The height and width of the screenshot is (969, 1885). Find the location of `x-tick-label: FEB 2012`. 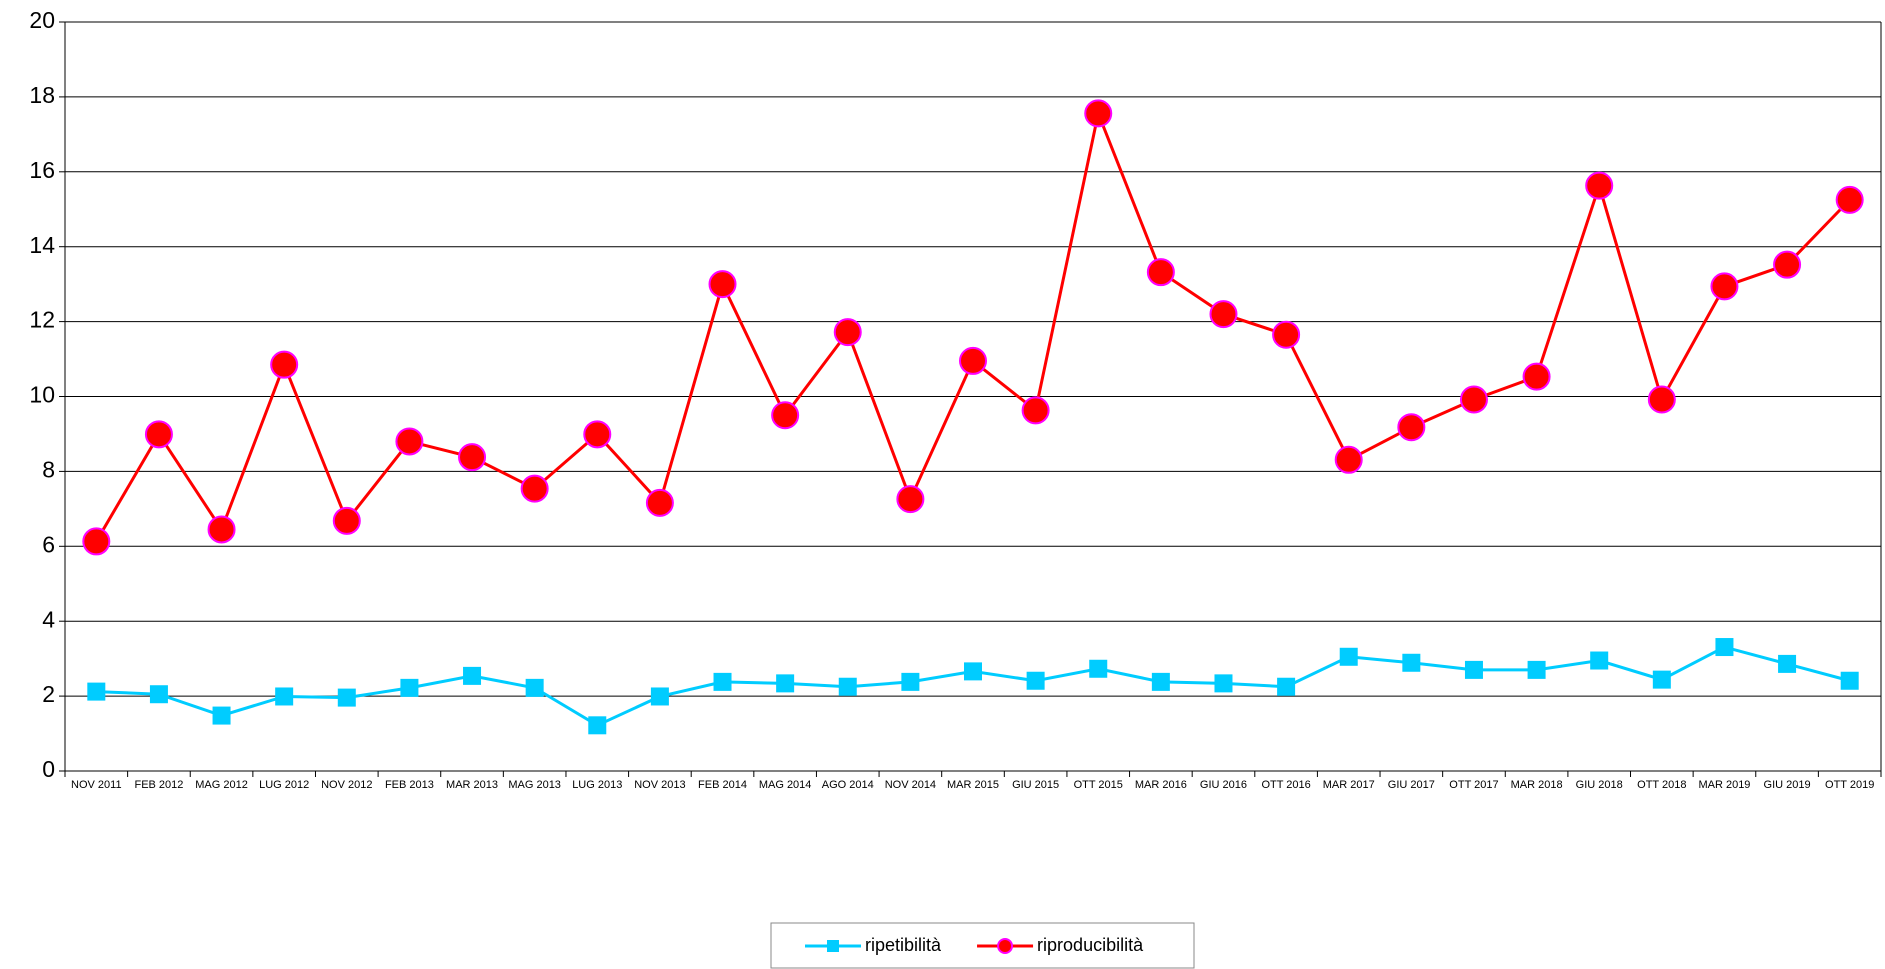

x-tick-label: FEB 2012 is located at coordinates (158, 785).